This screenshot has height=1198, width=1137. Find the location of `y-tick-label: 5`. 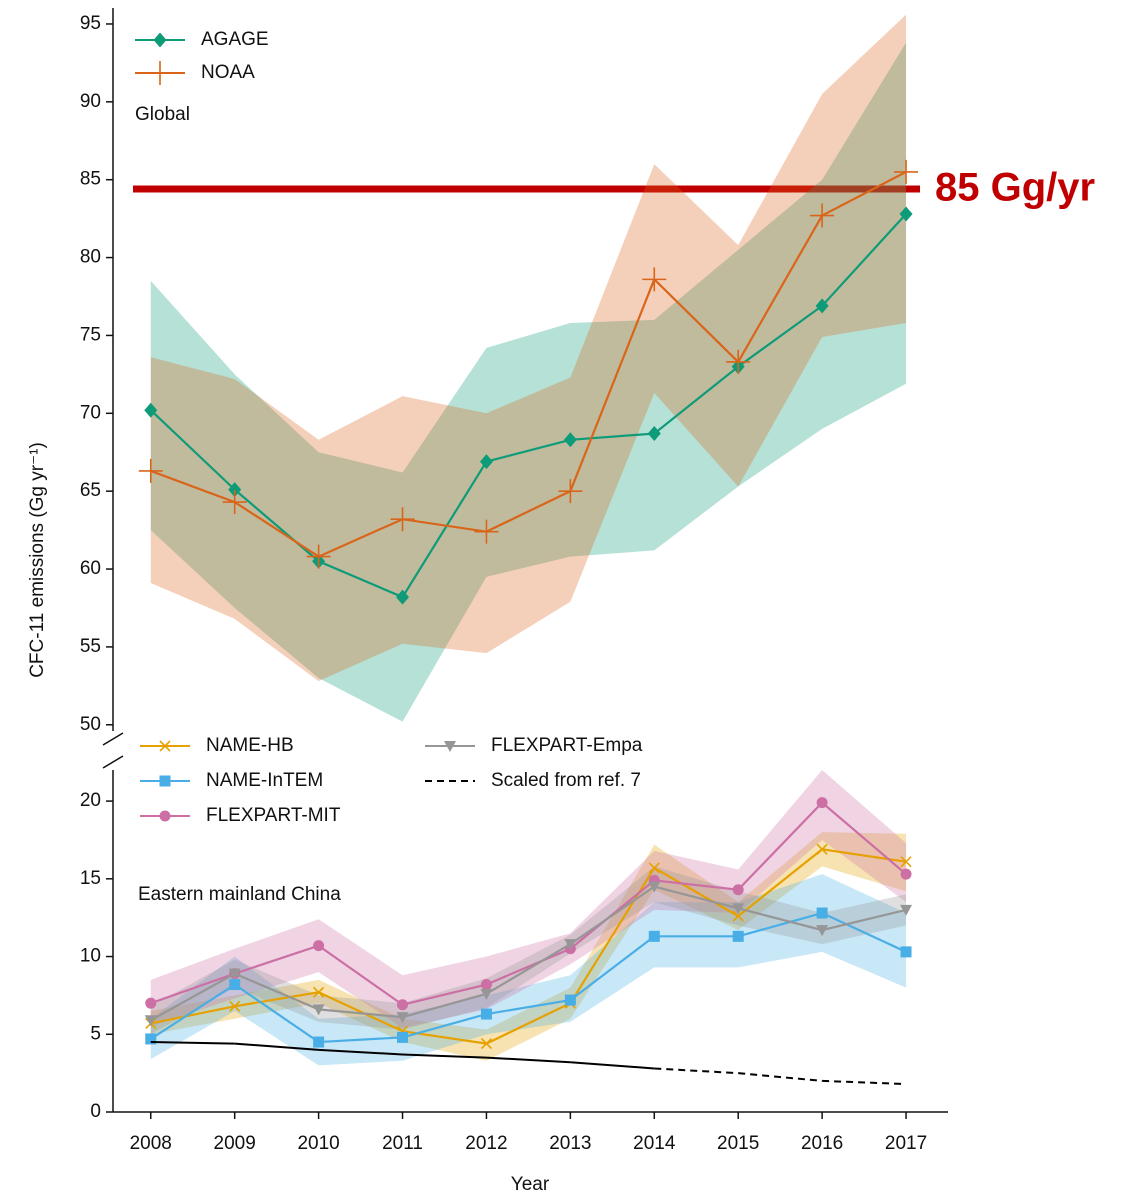

y-tick-label: 5 is located at coordinates (95, 1033).